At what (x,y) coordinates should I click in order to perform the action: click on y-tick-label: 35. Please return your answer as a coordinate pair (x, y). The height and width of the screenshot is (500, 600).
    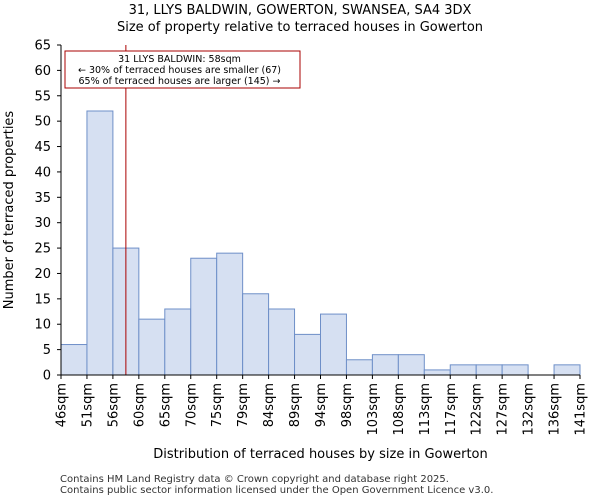
    Looking at the image, I should click on (42, 198).